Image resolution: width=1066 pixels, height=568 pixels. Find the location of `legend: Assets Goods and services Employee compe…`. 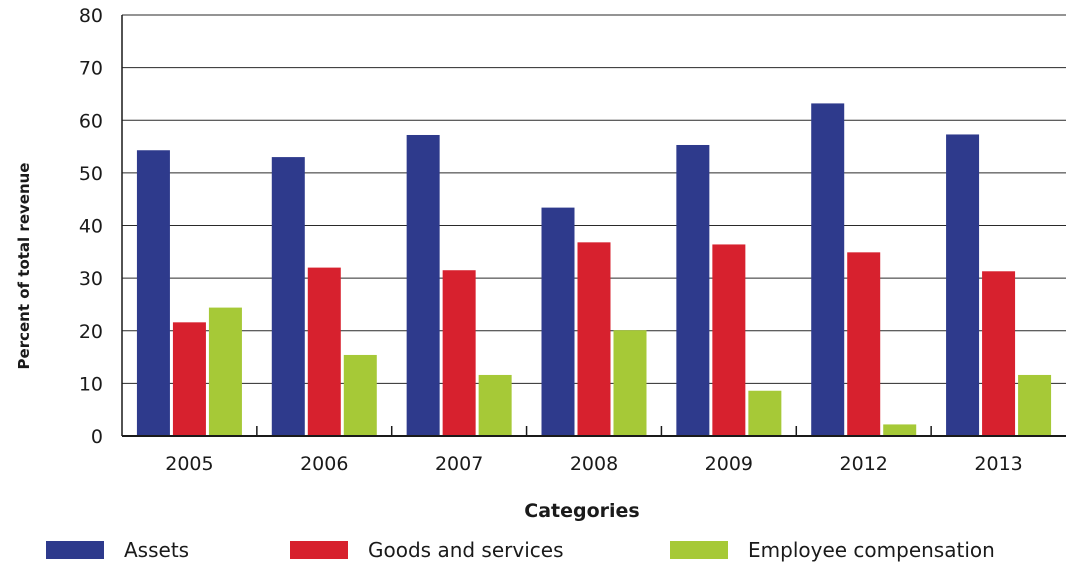

legend: Assets Goods and services Employee compe… is located at coordinates (546, 553).